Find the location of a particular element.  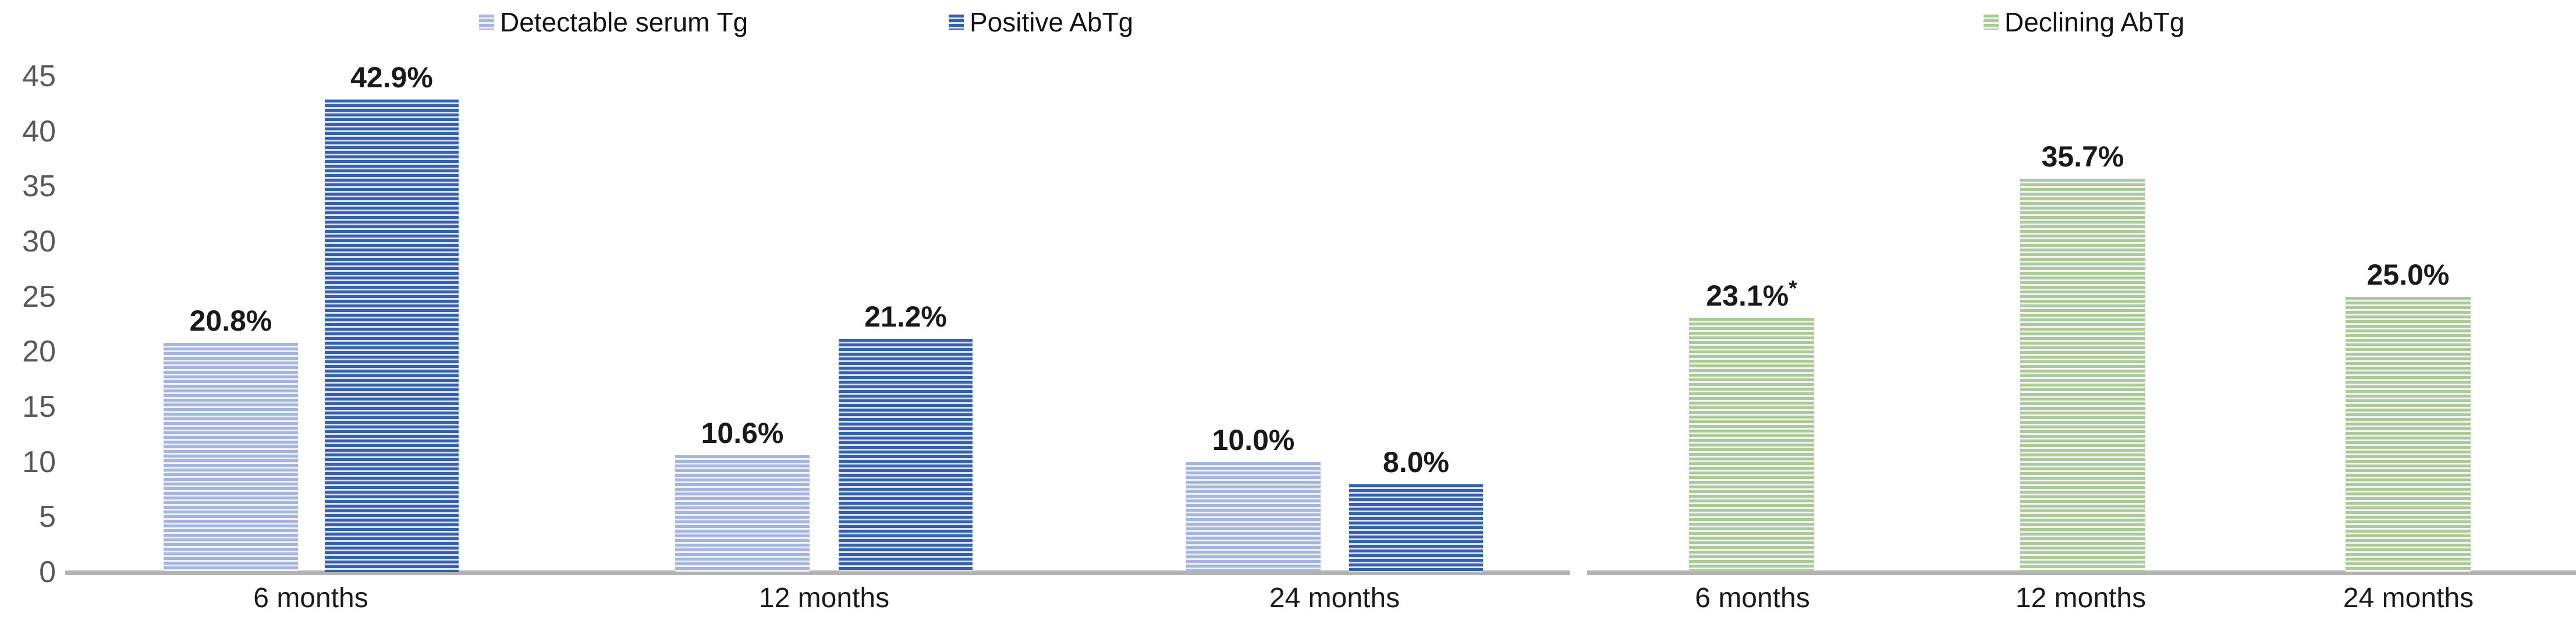

bar-value-label: 23.1%* is located at coordinates (1752, 293).